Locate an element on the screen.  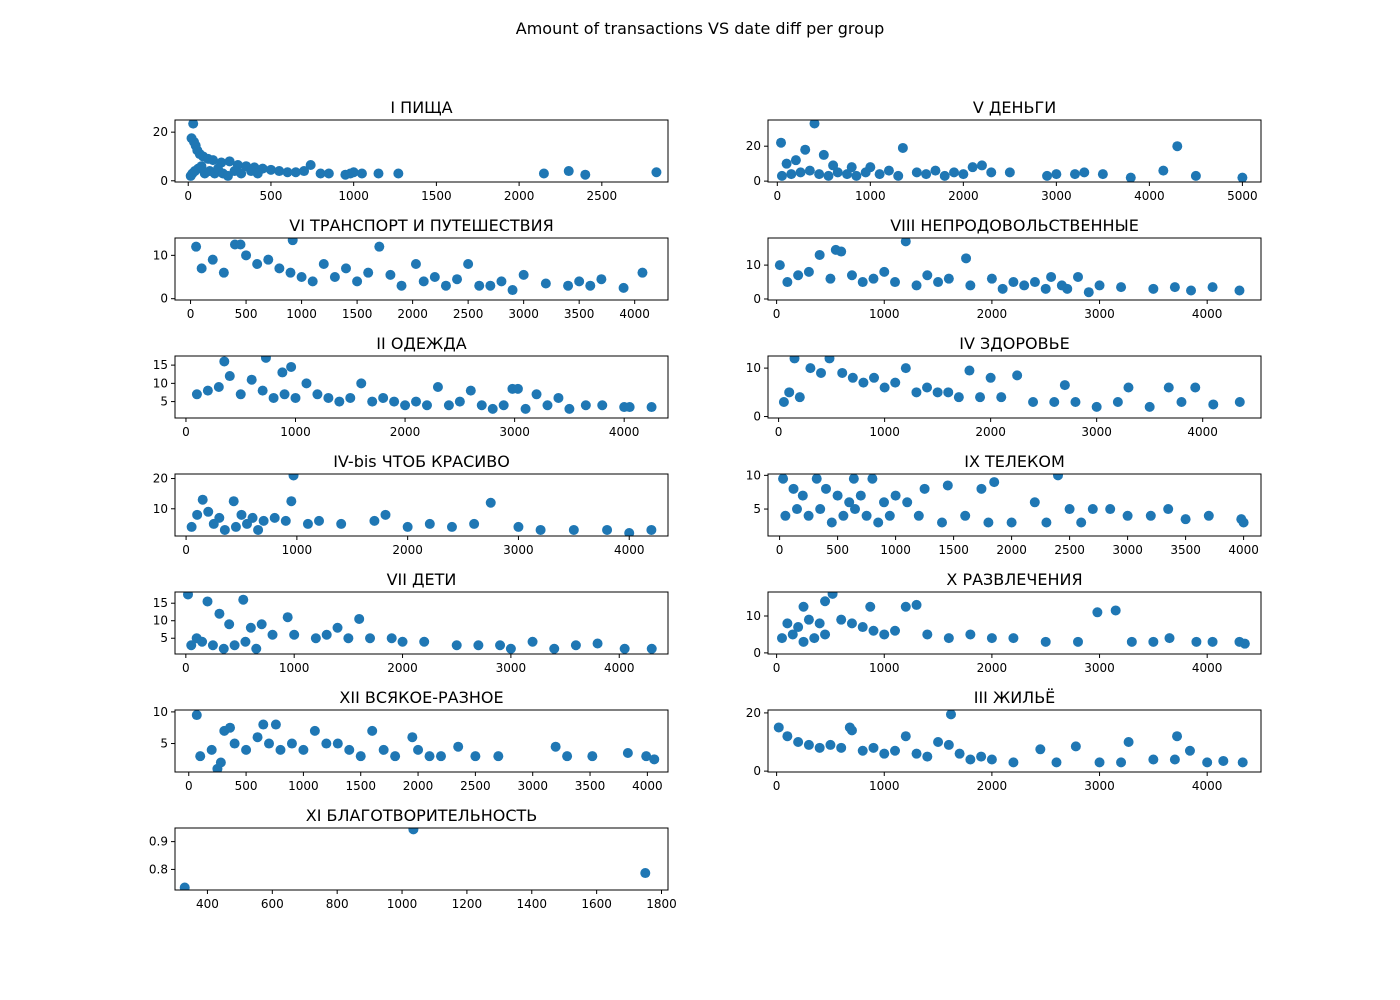
x-tick-label: 1500 is located at coordinates (436, 196).